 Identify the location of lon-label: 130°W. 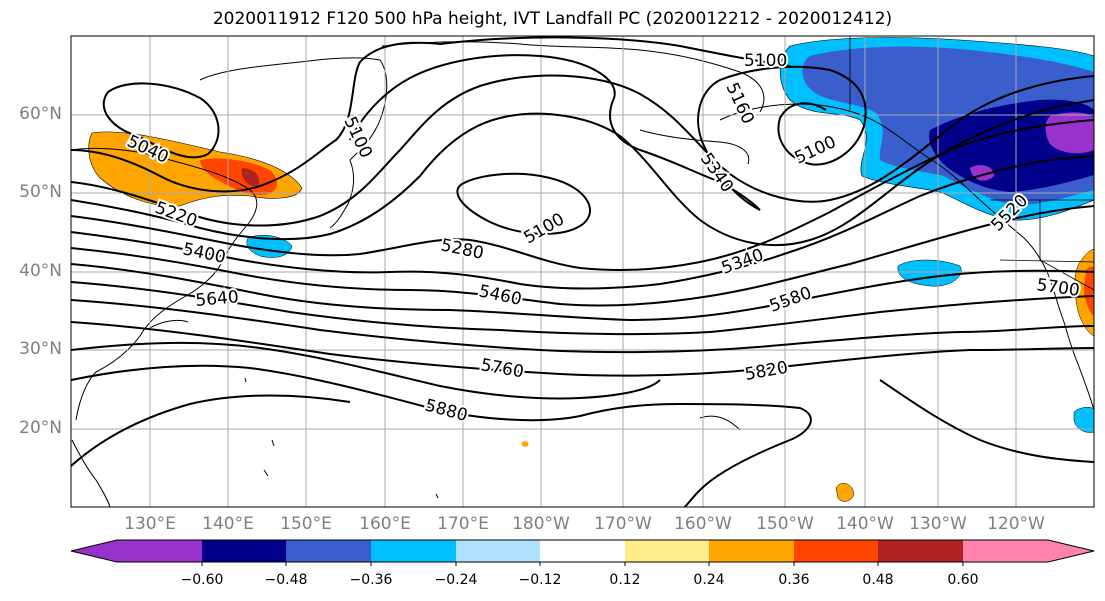
(938, 524).